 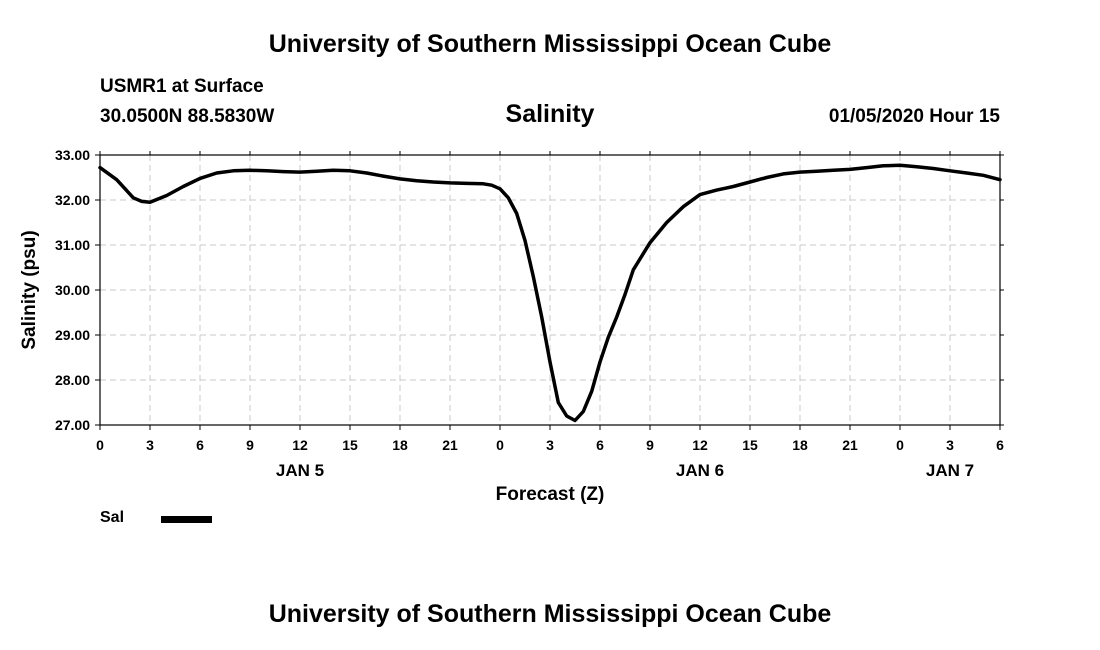 I want to click on y-tick-label: 28.00, so click(x=72, y=380).